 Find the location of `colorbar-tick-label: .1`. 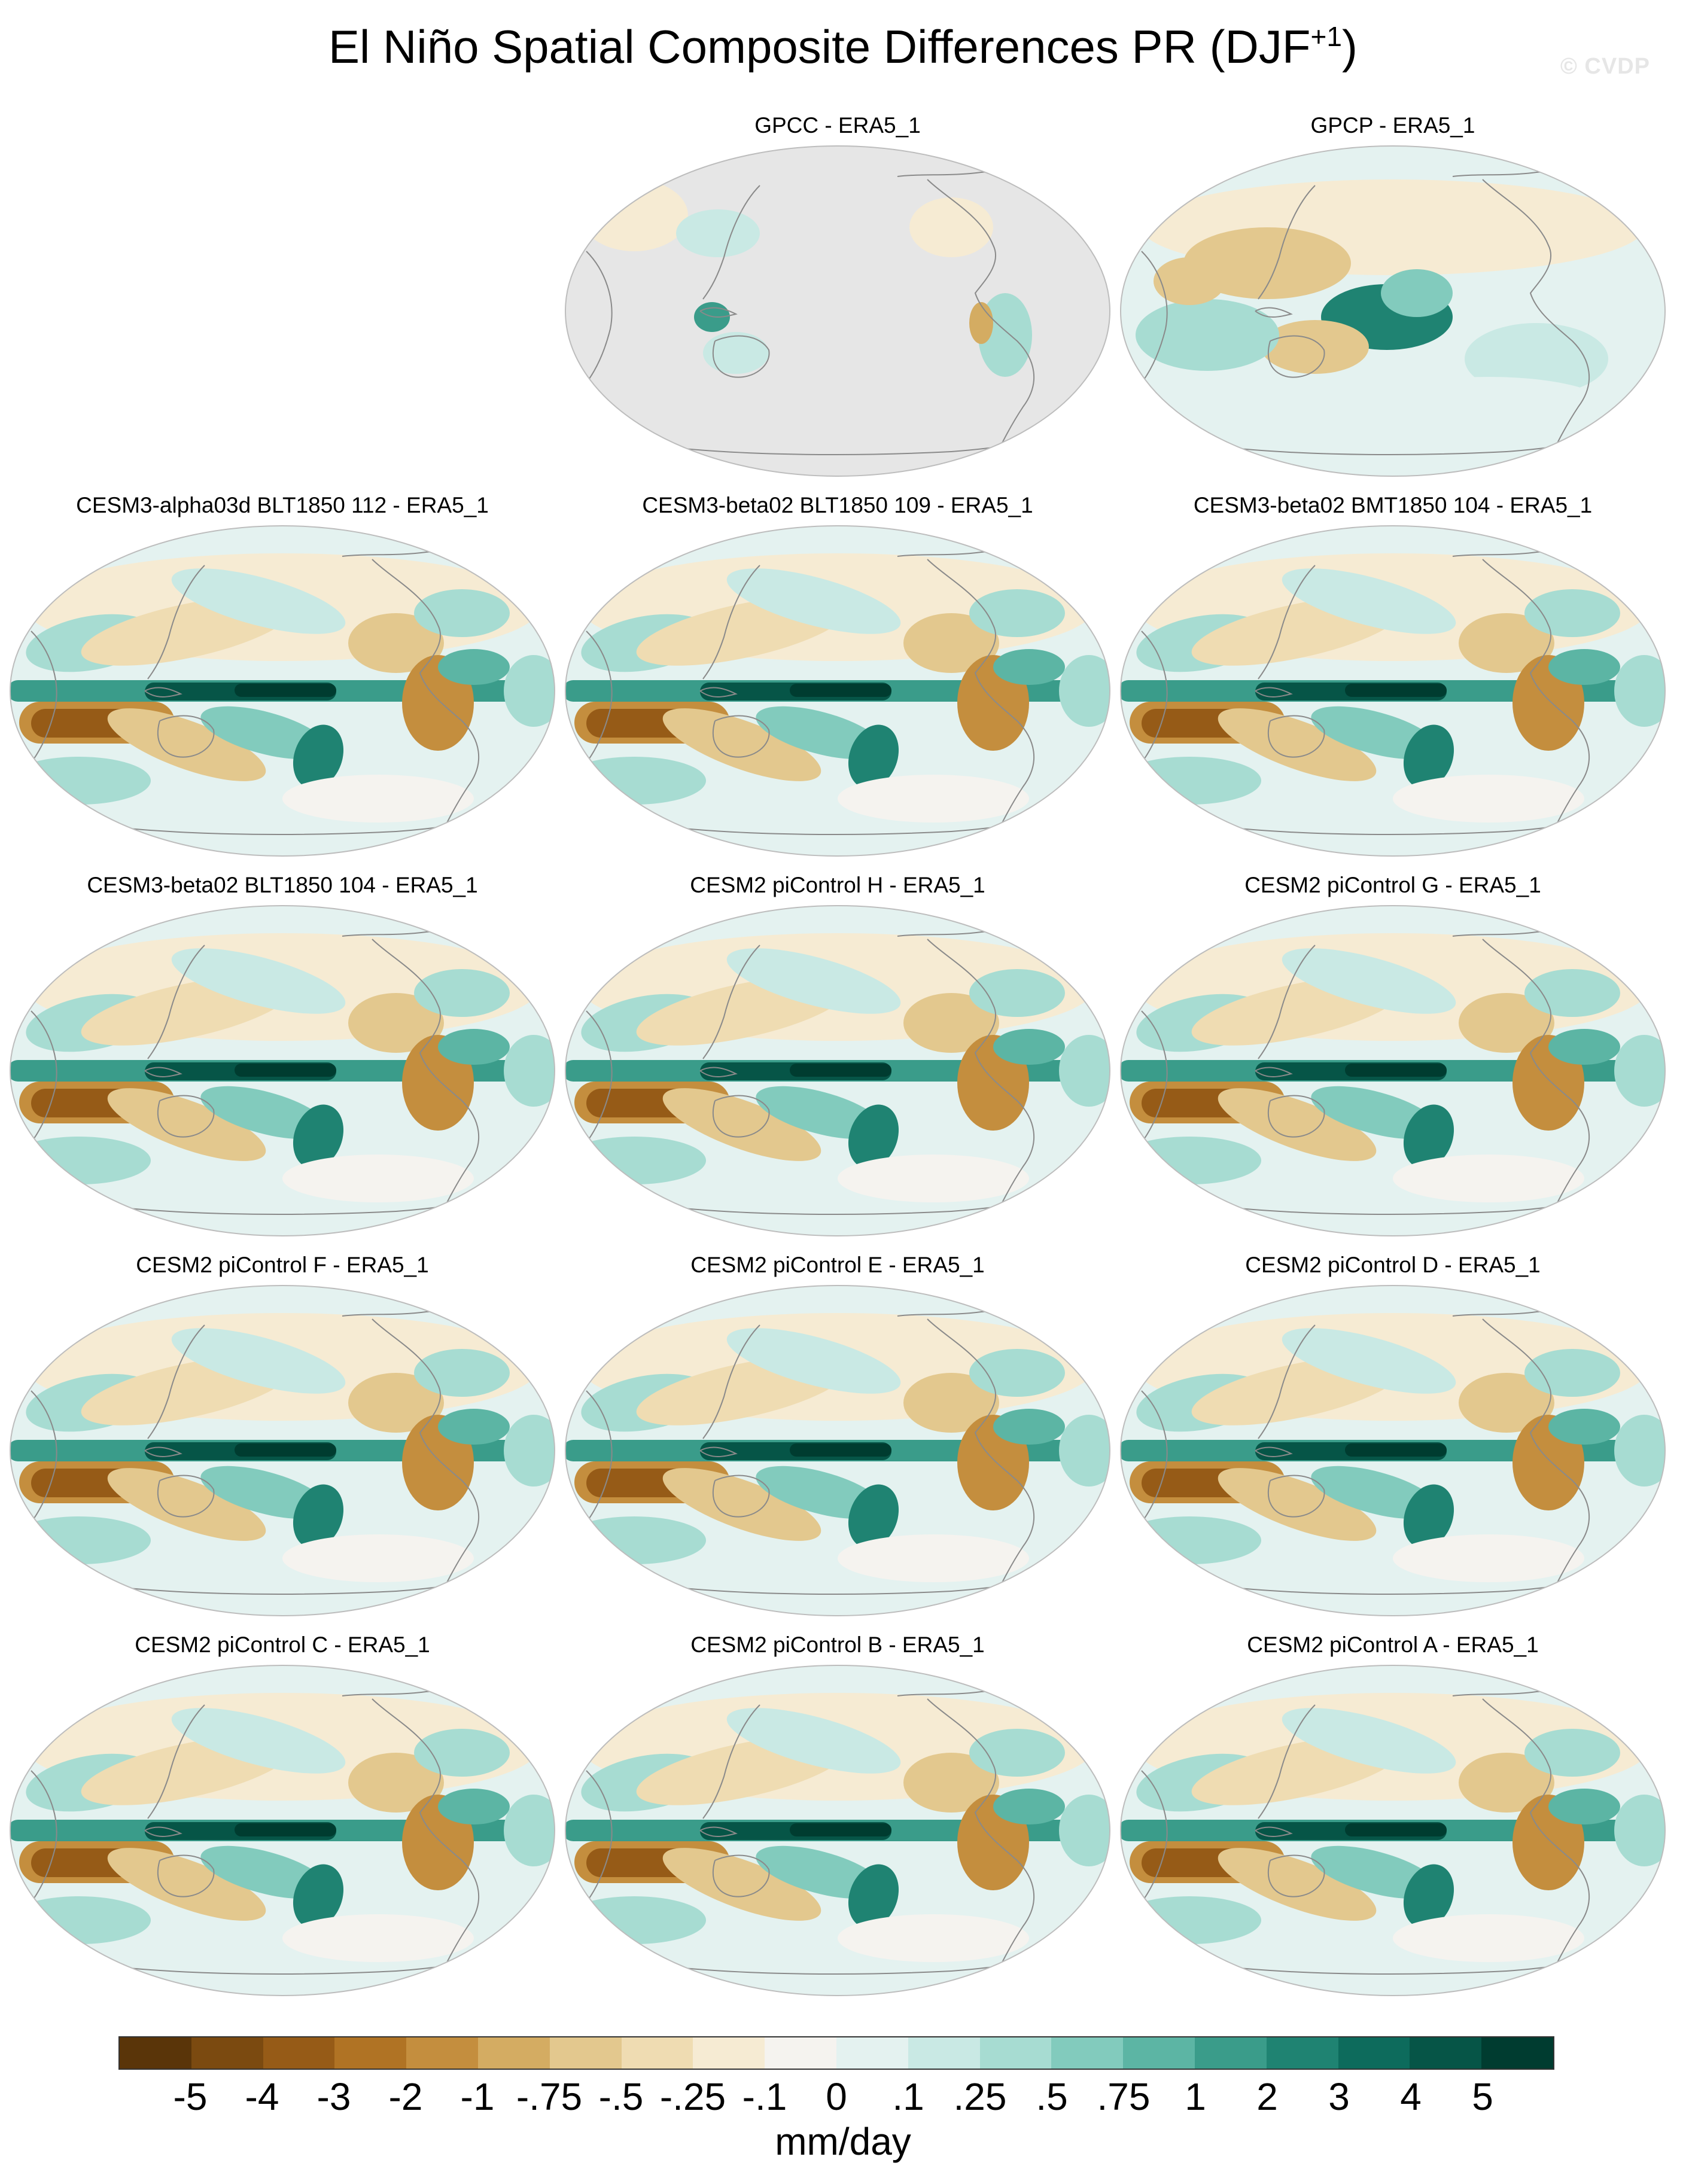

colorbar-tick-label: .1 is located at coordinates (908, 2096).